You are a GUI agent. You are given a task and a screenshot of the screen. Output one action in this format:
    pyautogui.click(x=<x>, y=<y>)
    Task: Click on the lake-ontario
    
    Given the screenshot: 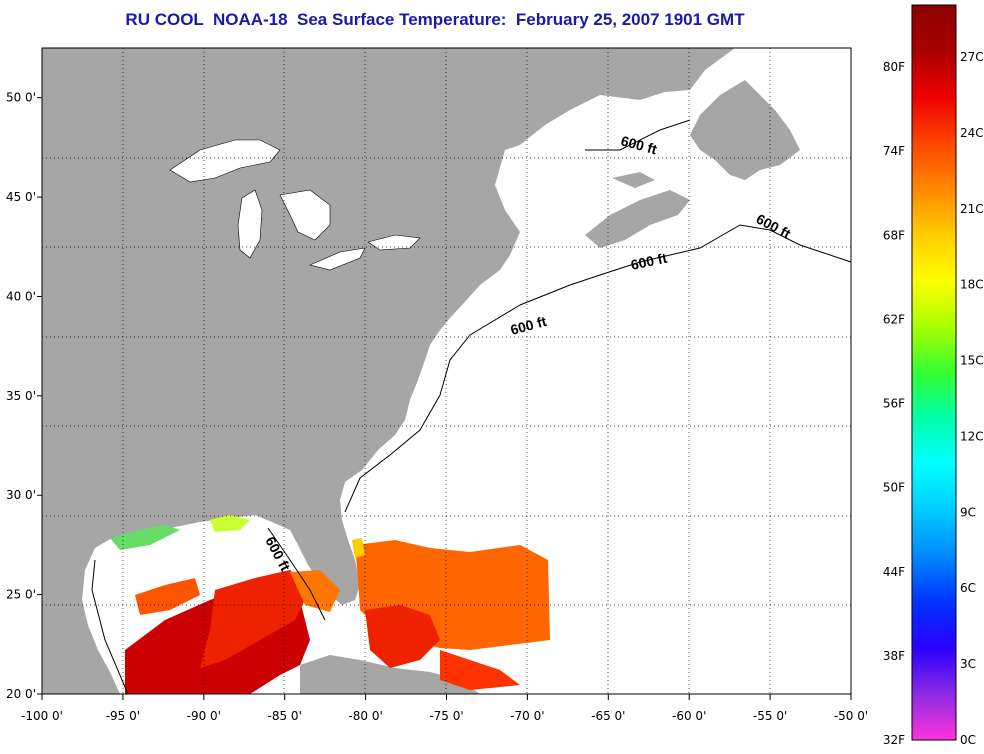 What is the action you would take?
    pyautogui.click(x=394, y=242)
    